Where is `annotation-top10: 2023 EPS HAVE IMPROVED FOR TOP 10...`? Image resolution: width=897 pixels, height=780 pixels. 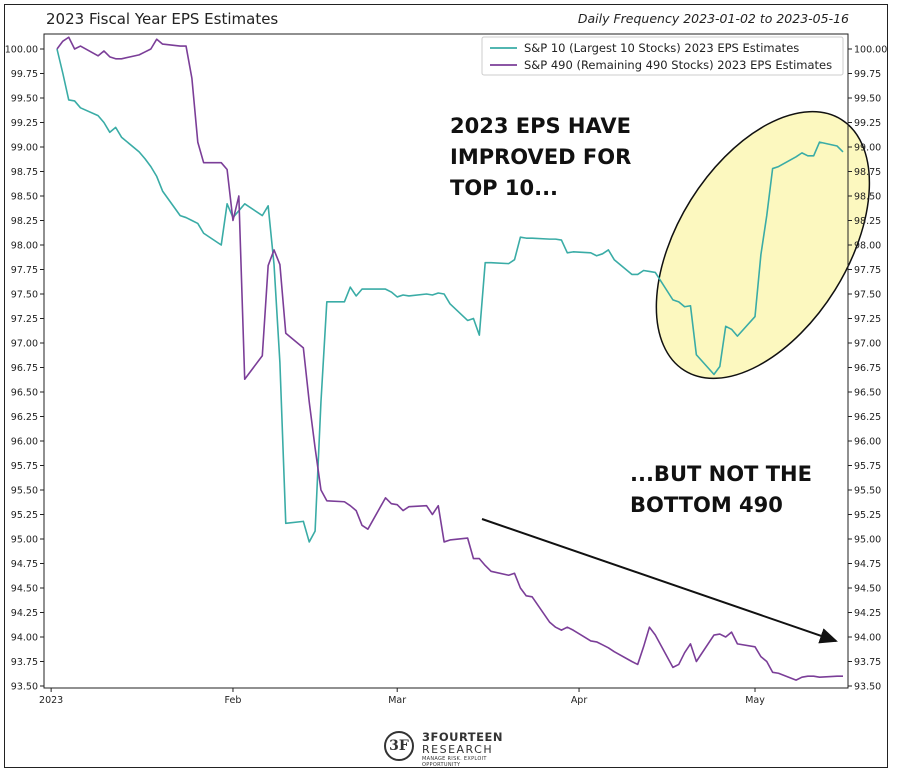 annotation-top10: 2023 EPS HAVE IMPROVED FOR TOP 10... is located at coordinates (540, 157).